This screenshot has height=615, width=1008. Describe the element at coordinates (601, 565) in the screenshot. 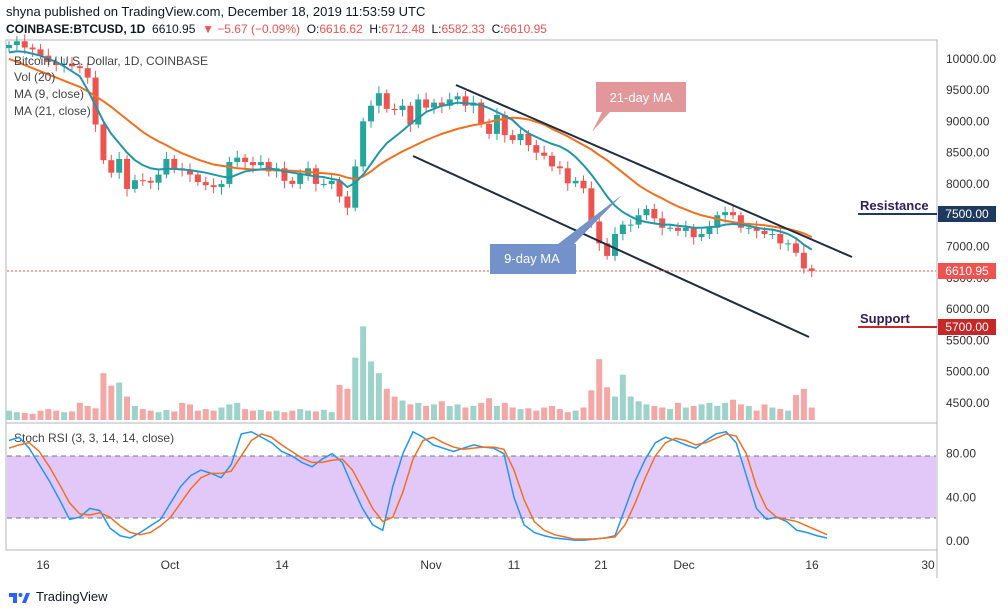

I see `time-tick-label: 21` at that location.